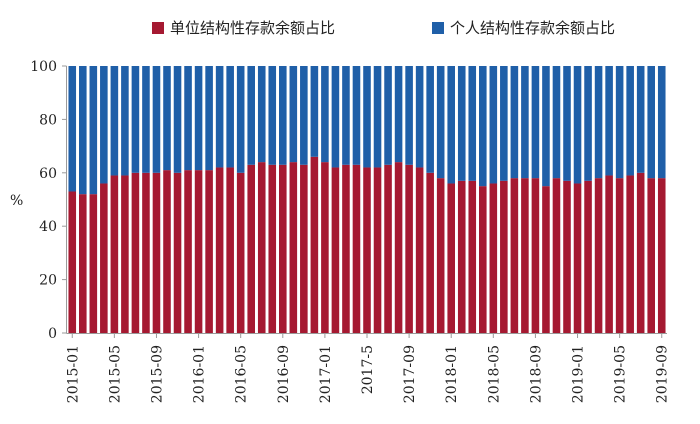  I want to click on x-tick-label: 2017-01, so click(326, 374).